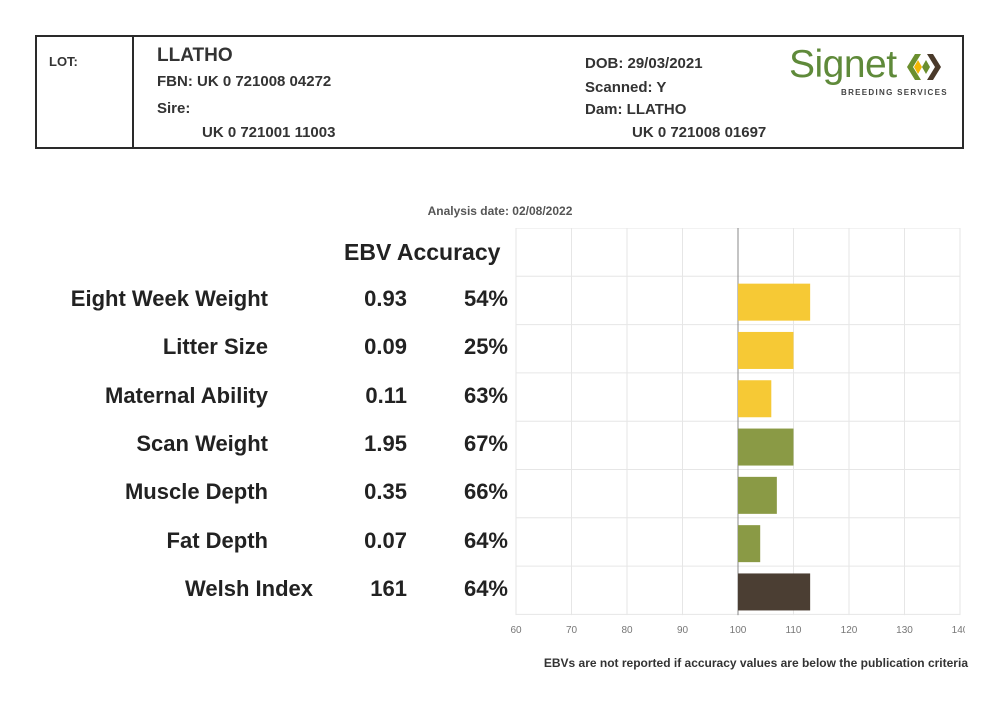 This screenshot has height=708, width=1000. Describe the element at coordinates (385, 492) in the screenshot. I see `trait-ebv: 0.35` at that location.